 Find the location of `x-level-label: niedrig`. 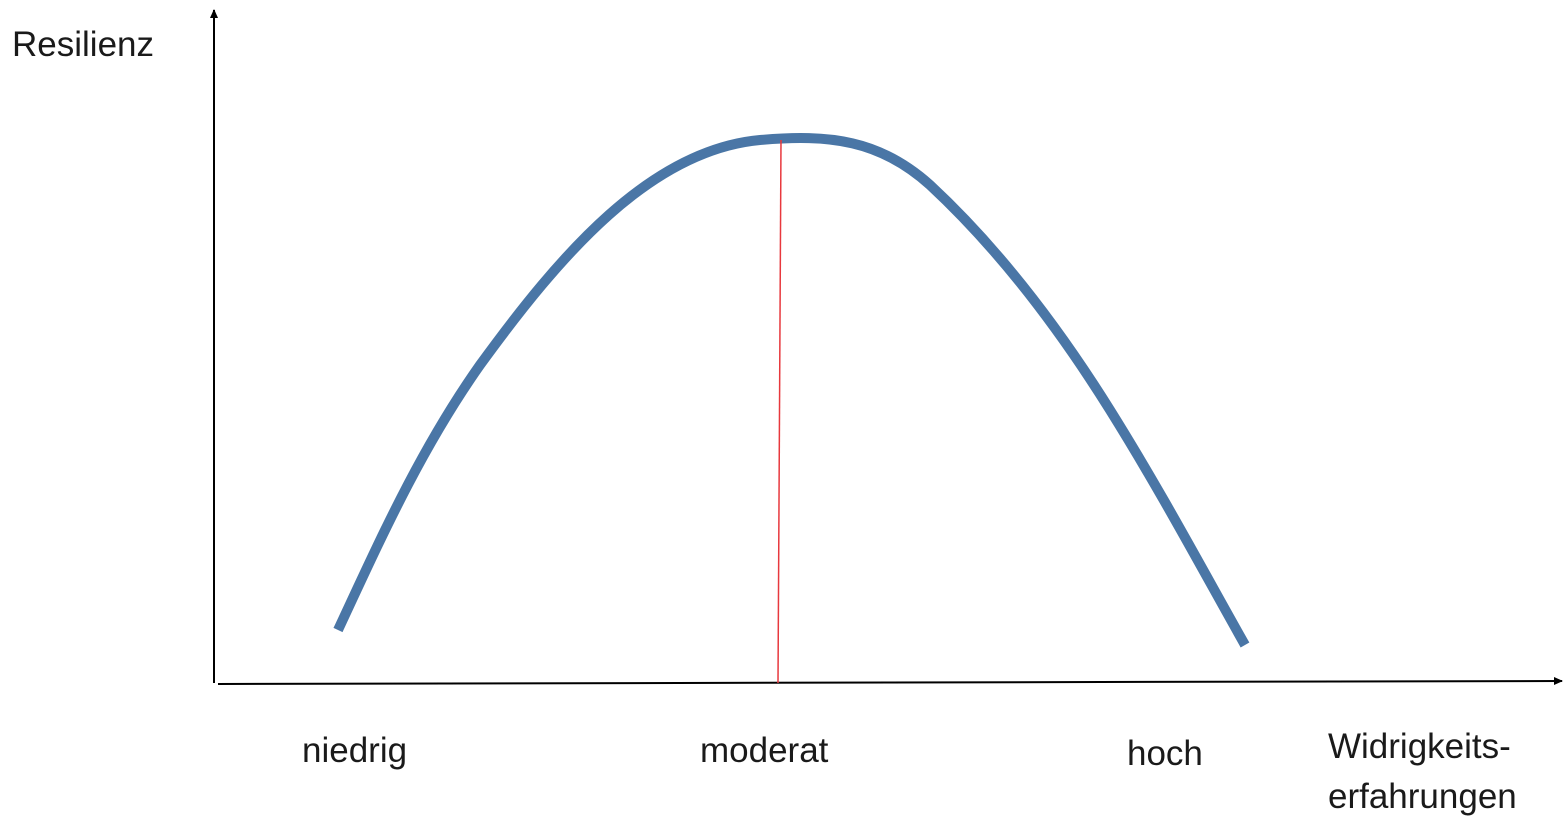

x-level-label: niedrig is located at coordinates (354, 750).